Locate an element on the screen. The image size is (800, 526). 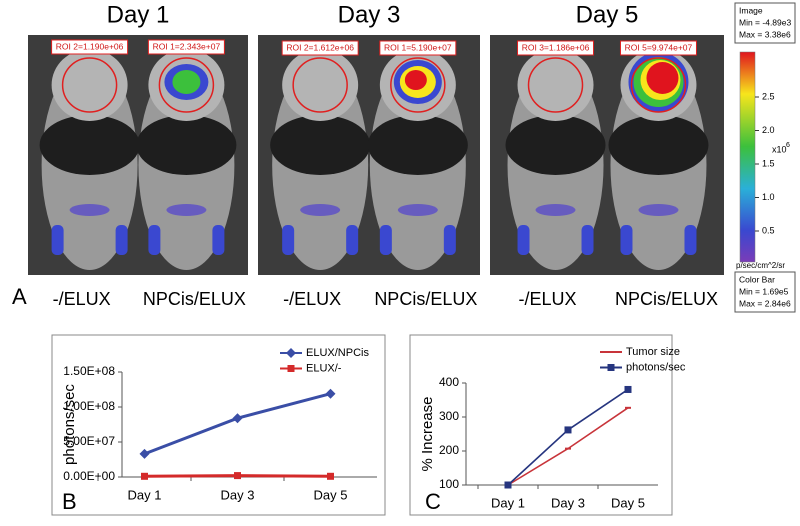
color-bar-tick-label: 2.0 is located at coordinates (768, 130).